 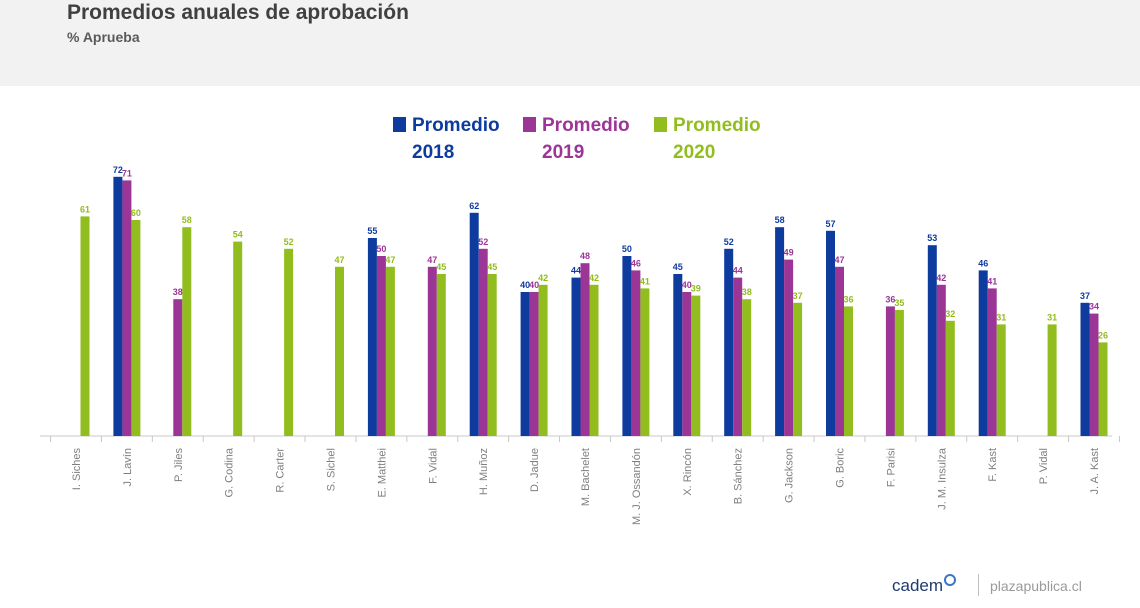 I want to click on data-label: 37, so click(x=1085, y=296).